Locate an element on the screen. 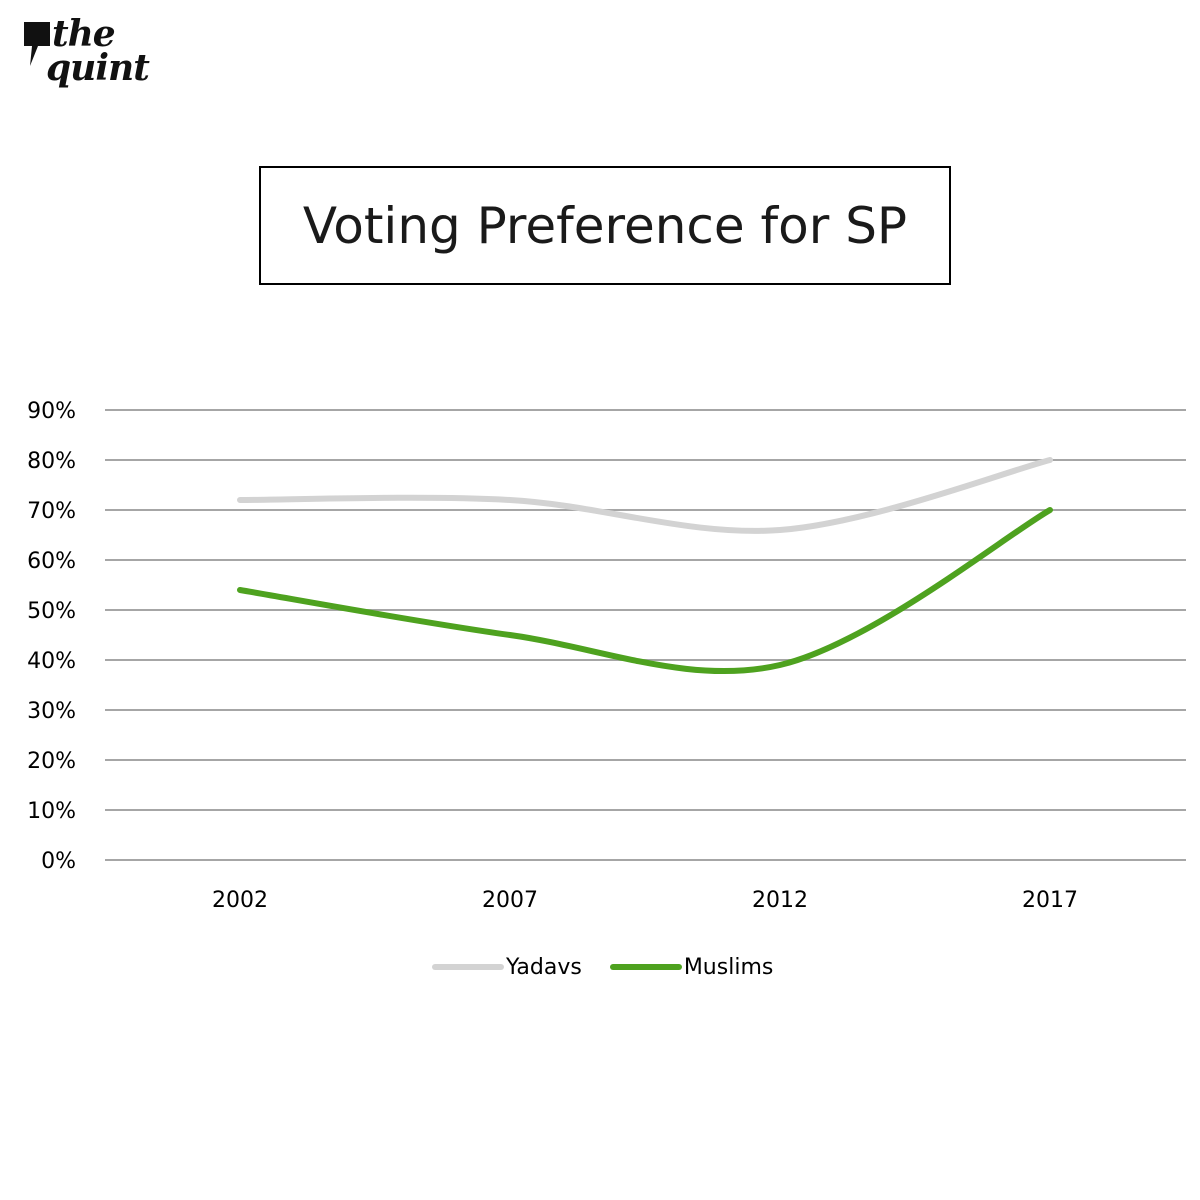 The height and width of the screenshot is (1200, 1200). legend-label-yadavs: Yadavs is located at coordinates (544, 967).